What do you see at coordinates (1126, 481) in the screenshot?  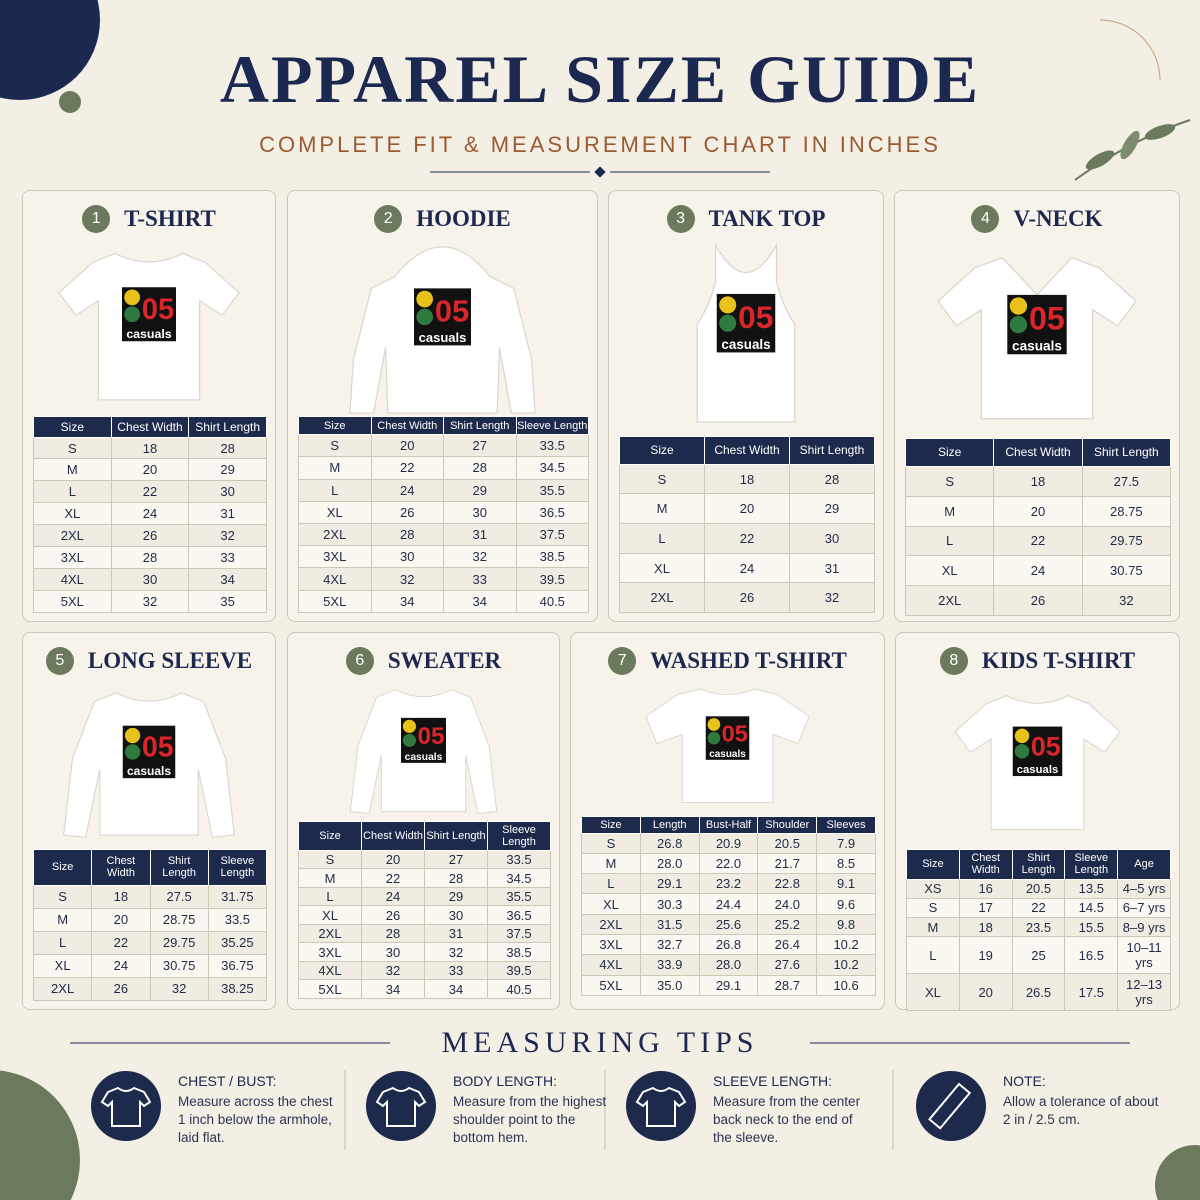 I see `table-cell: 27.5` at bounding box center [1126, 481].